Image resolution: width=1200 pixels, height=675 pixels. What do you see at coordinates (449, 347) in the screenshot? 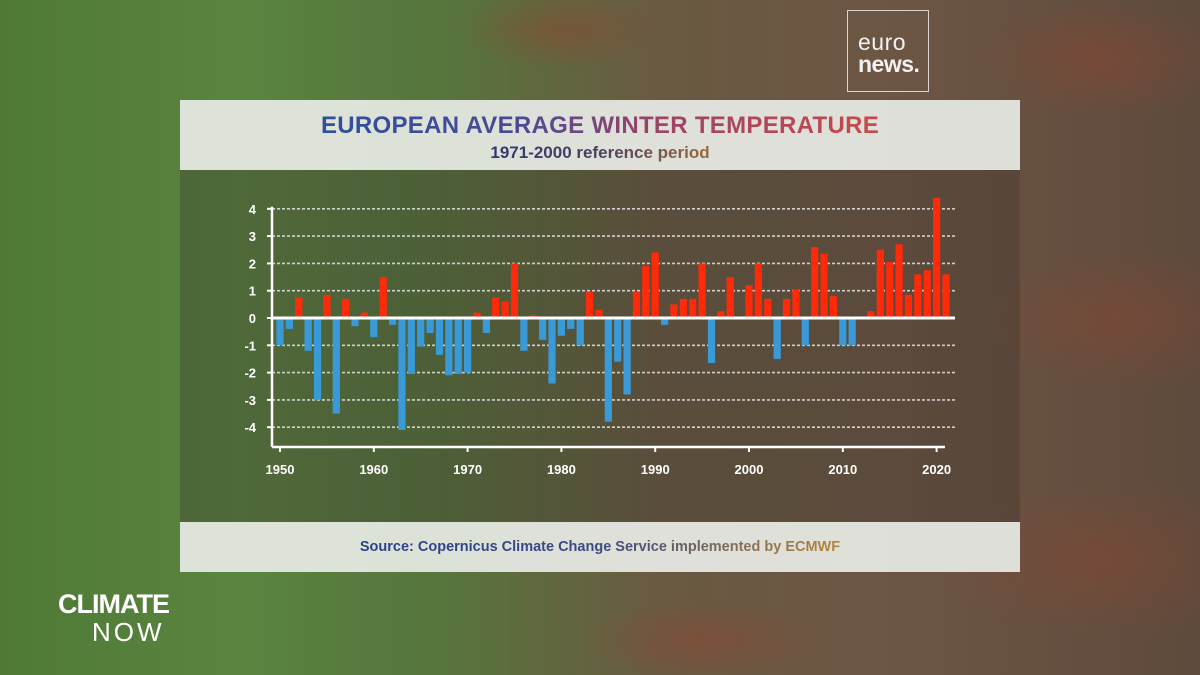
I see `bar-1968` at bounding box center [449, 347].